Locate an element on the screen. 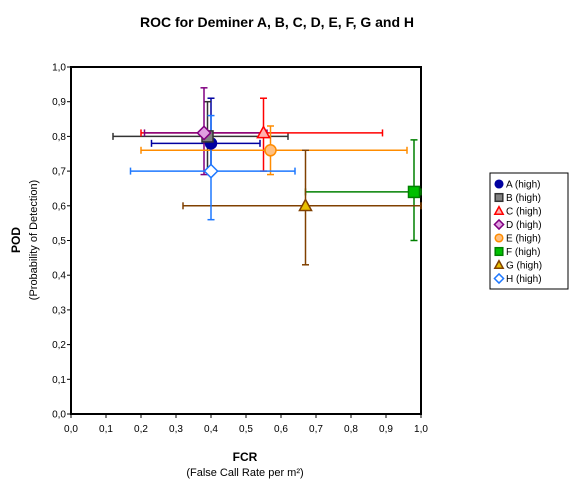 The height and width of the screenshot is (483, 571). y-axis-subtitle: (Probability of Detection) is located at coordinates (34, 240).